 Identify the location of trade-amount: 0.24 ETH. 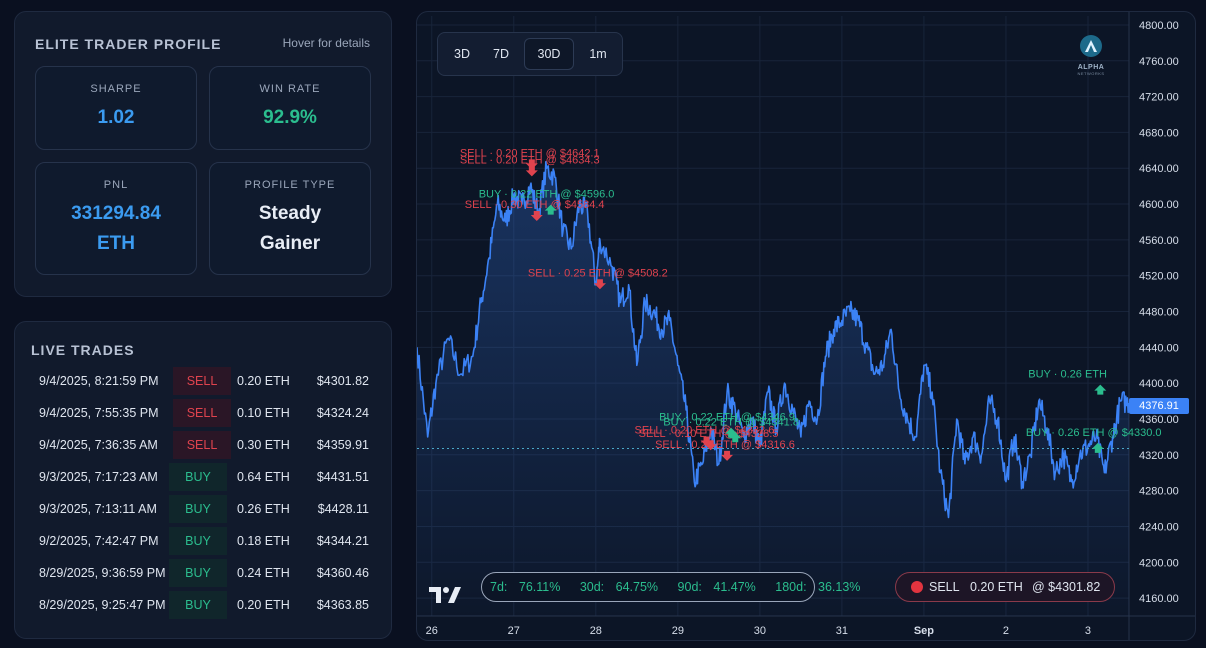
(263, 573).